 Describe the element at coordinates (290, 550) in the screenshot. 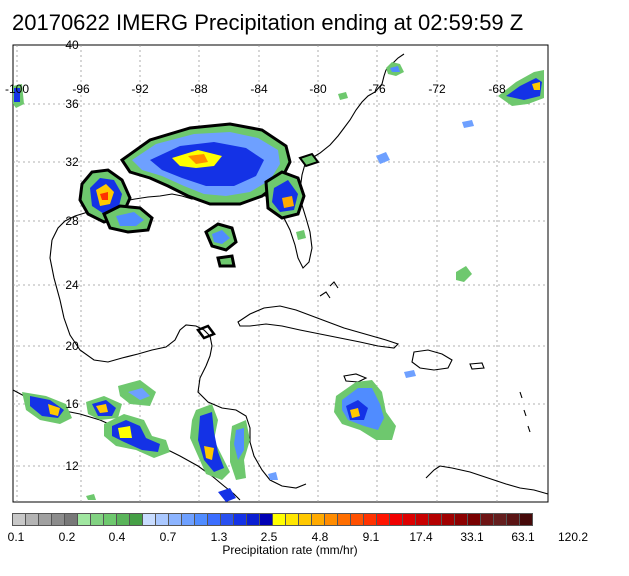

I see `colorbar-title: Precipitation rate (mm/hr)` at that location.